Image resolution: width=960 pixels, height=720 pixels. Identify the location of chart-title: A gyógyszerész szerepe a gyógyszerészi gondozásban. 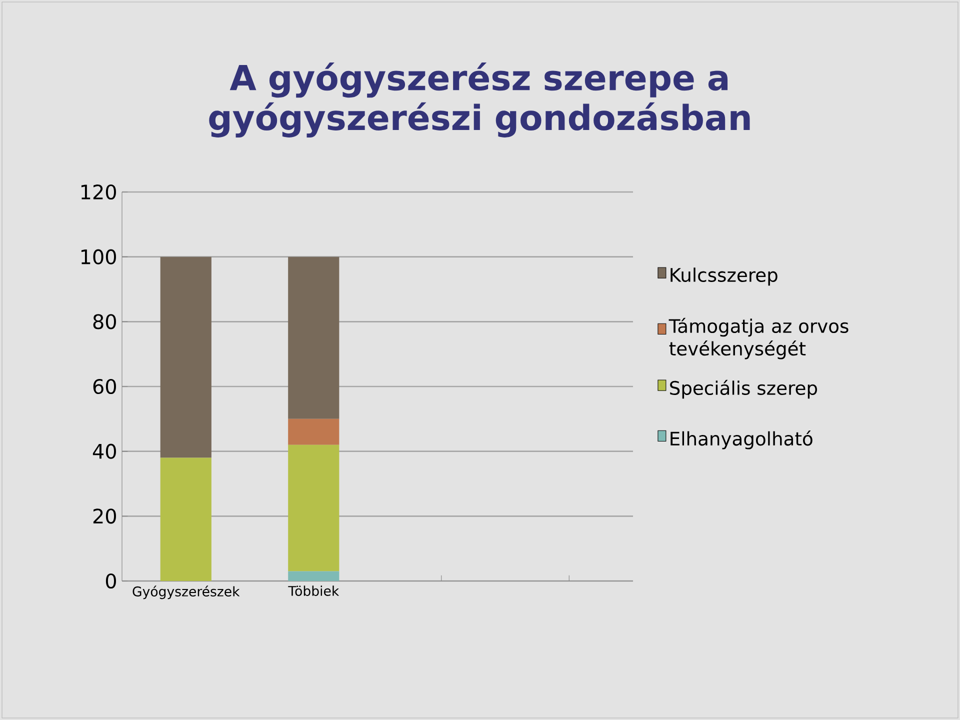
(479, 100).